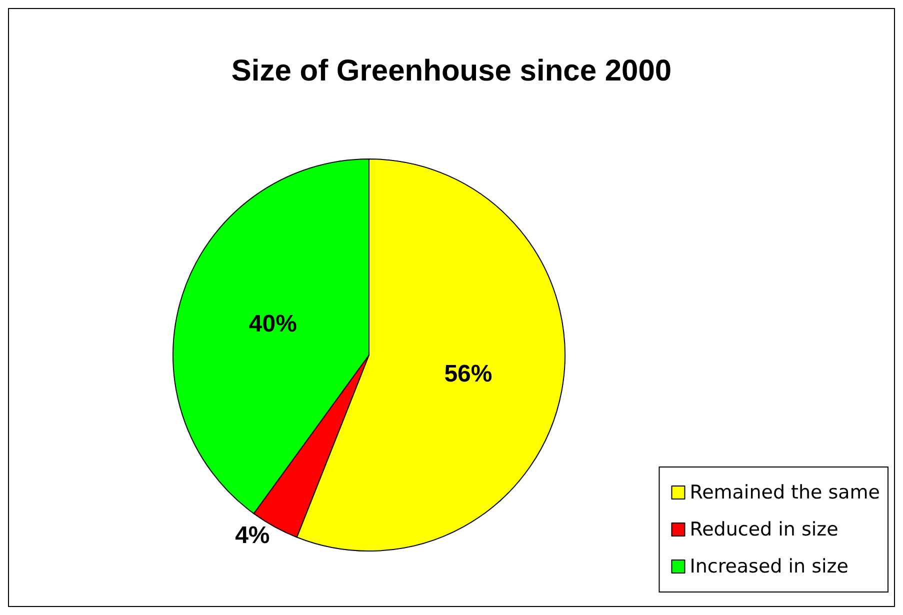 Image resolution: width=903 pixels, height=615 pixels. I want to click on legend-label: Remained the same, so click(785, 493).